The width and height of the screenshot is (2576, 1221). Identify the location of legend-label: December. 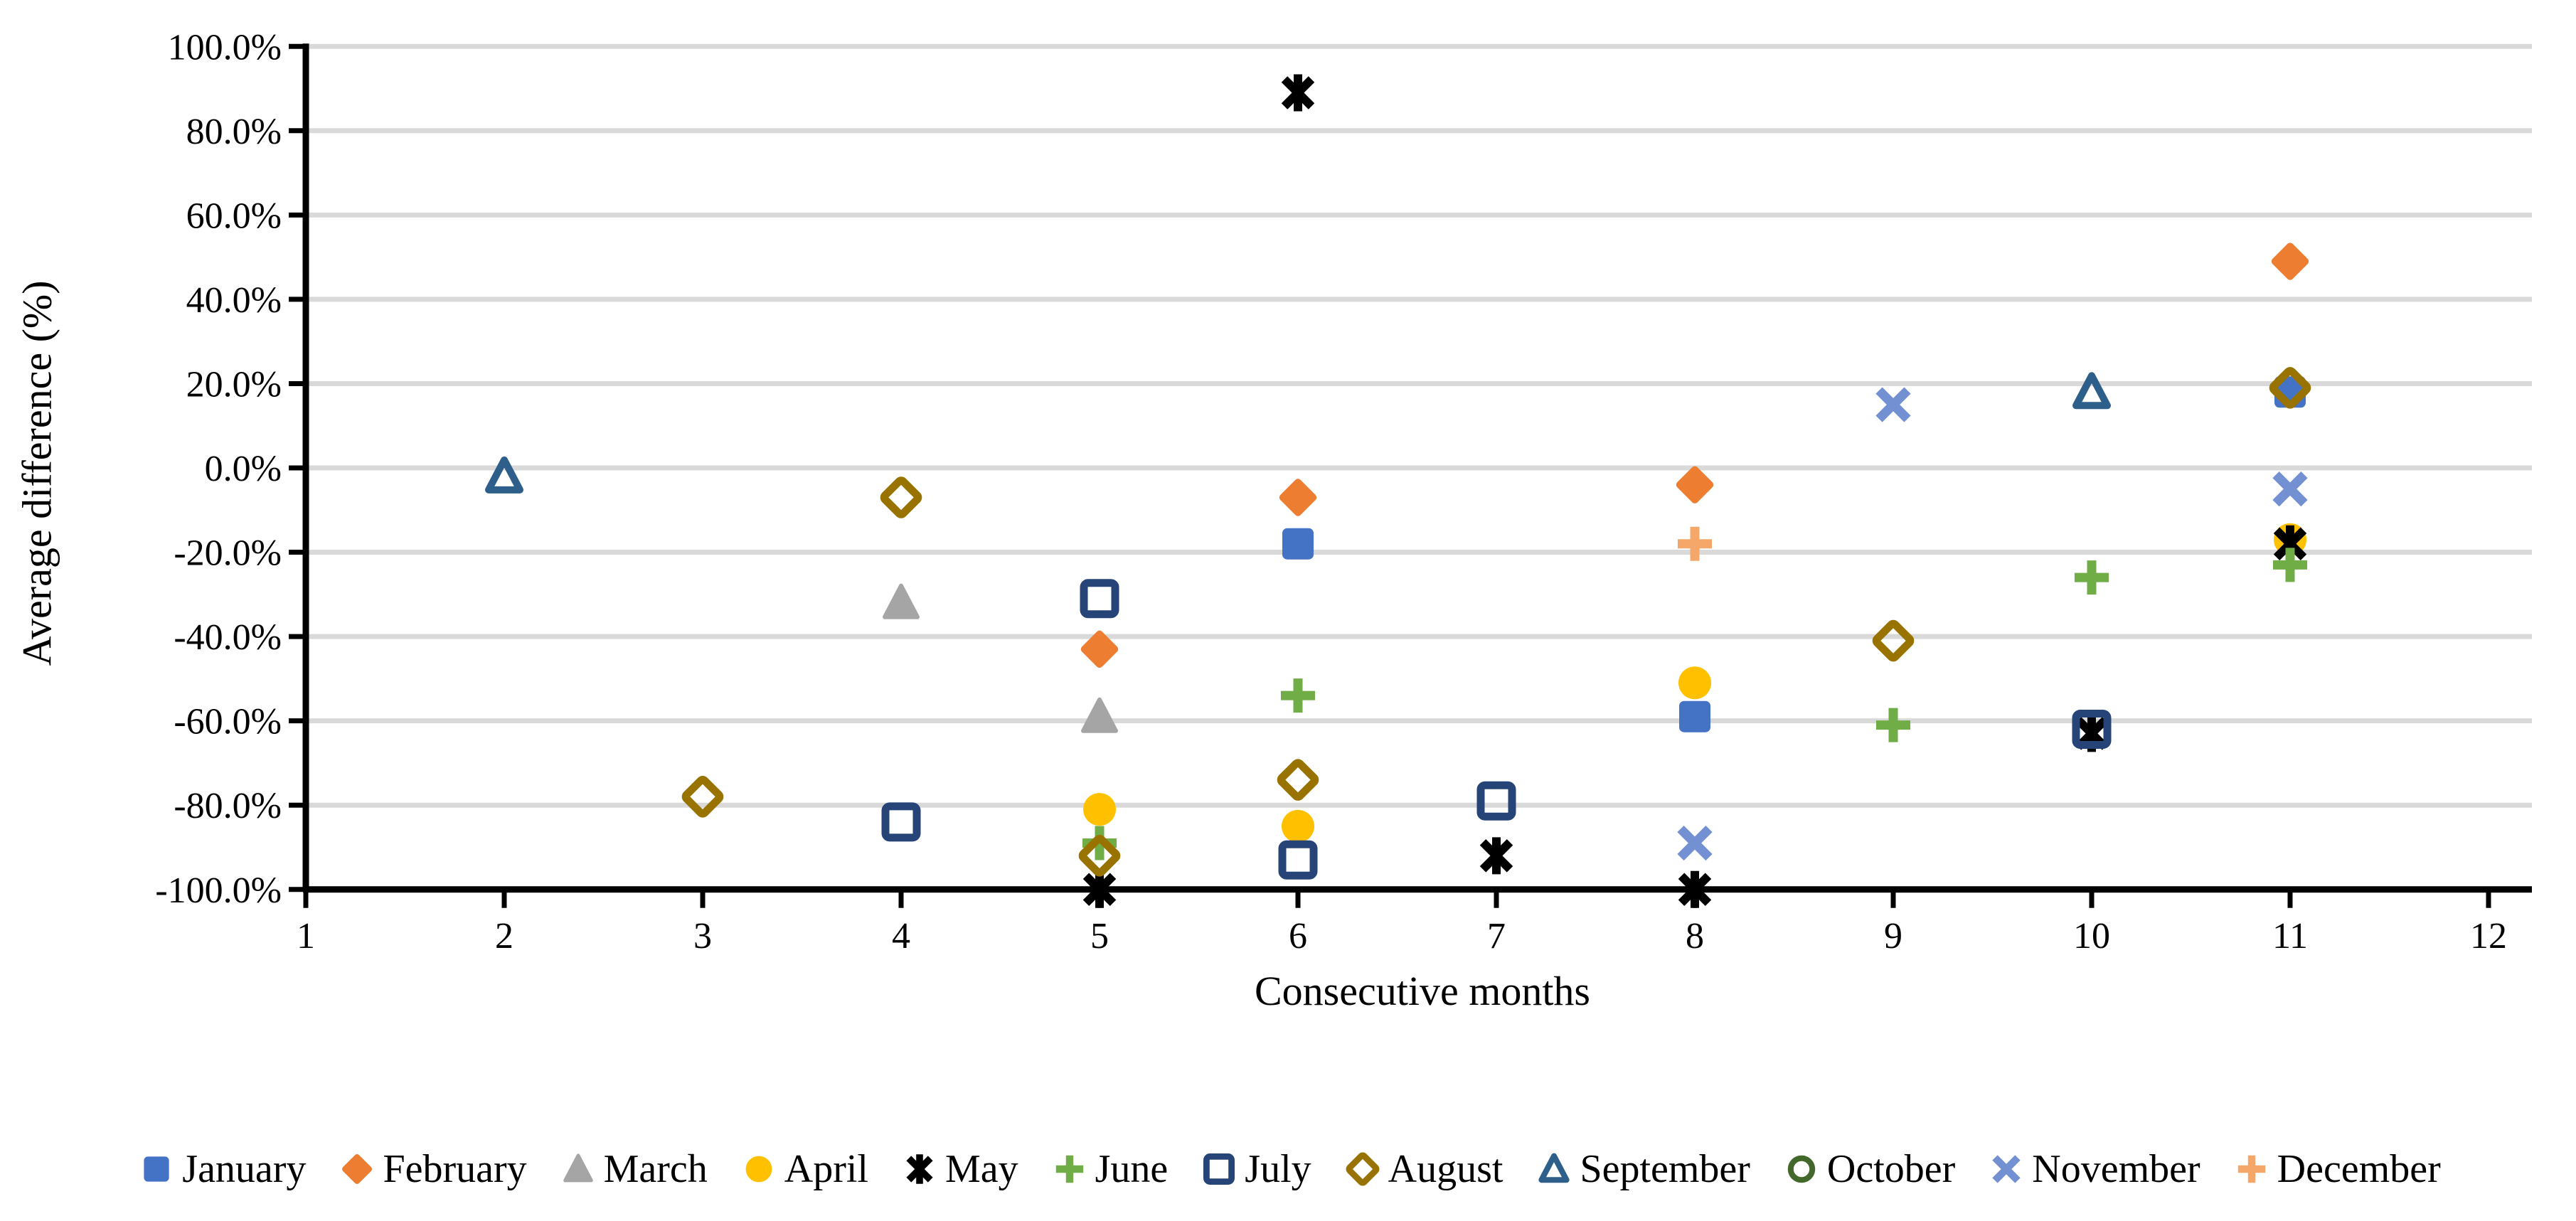
(2359, 1169).